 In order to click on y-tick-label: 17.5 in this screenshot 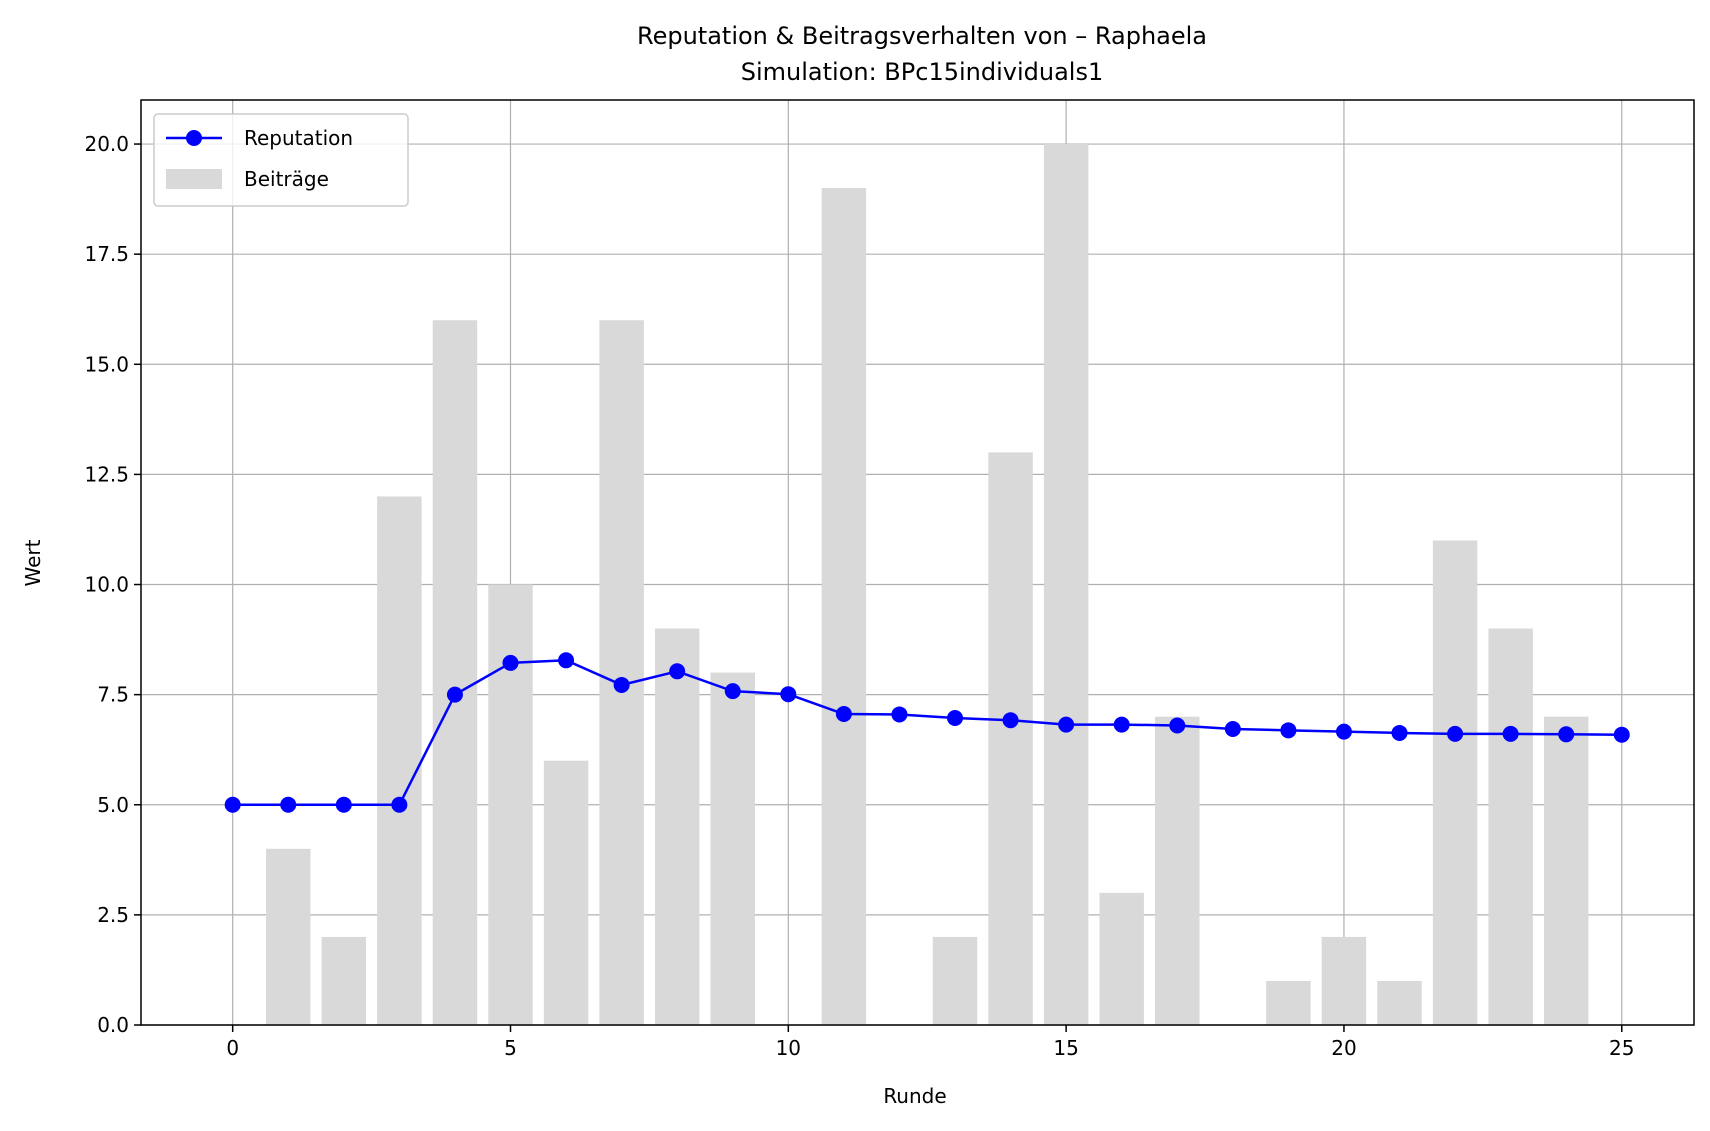, I will do `click(106, 254)`.